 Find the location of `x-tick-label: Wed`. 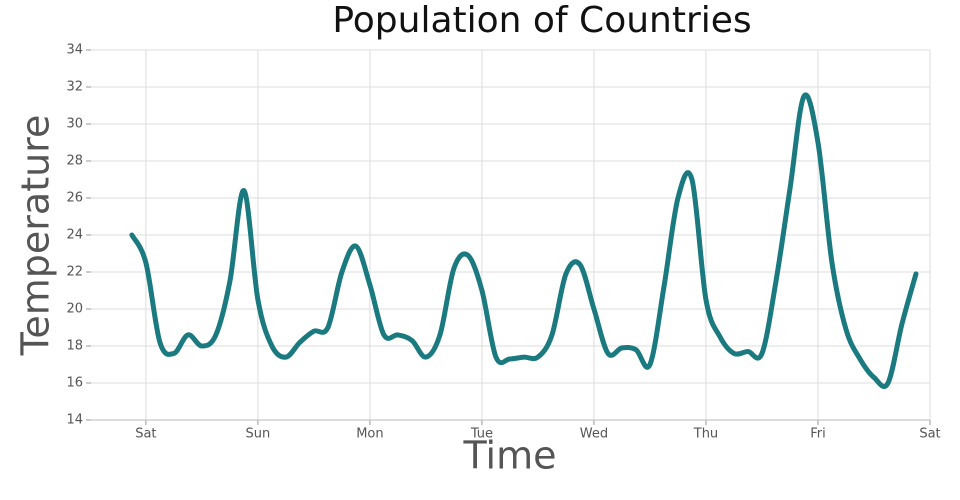

x-tick-label: Wed is located at coordinates (594, 434).